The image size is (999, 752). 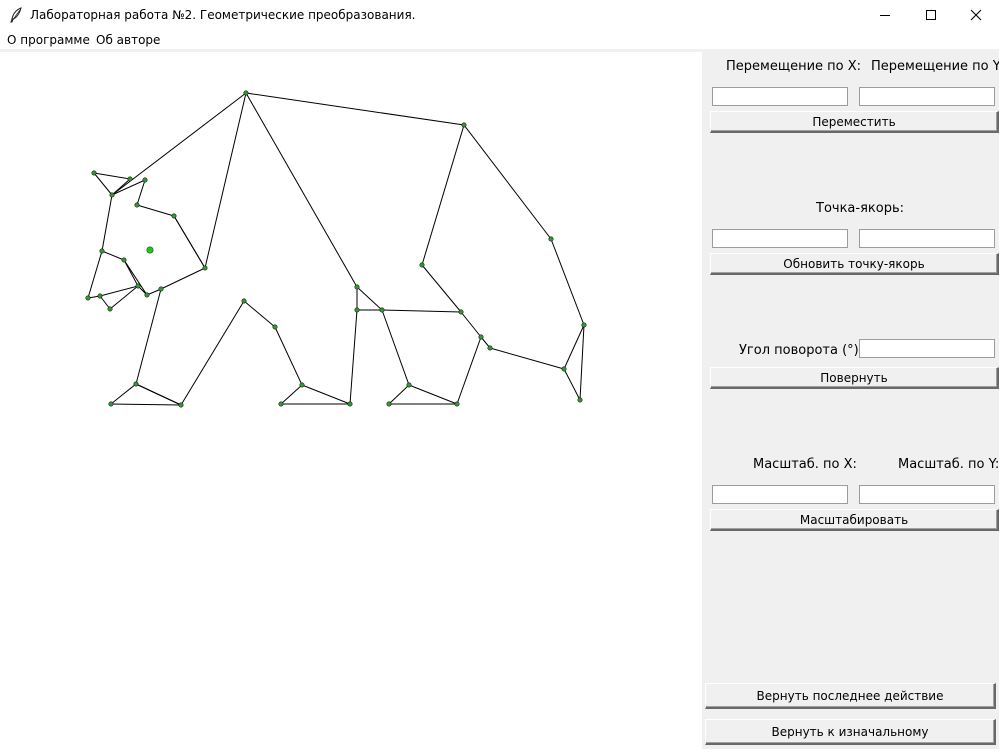 I want to click on move-button-label: Переместить, so click(x=854, y=121).